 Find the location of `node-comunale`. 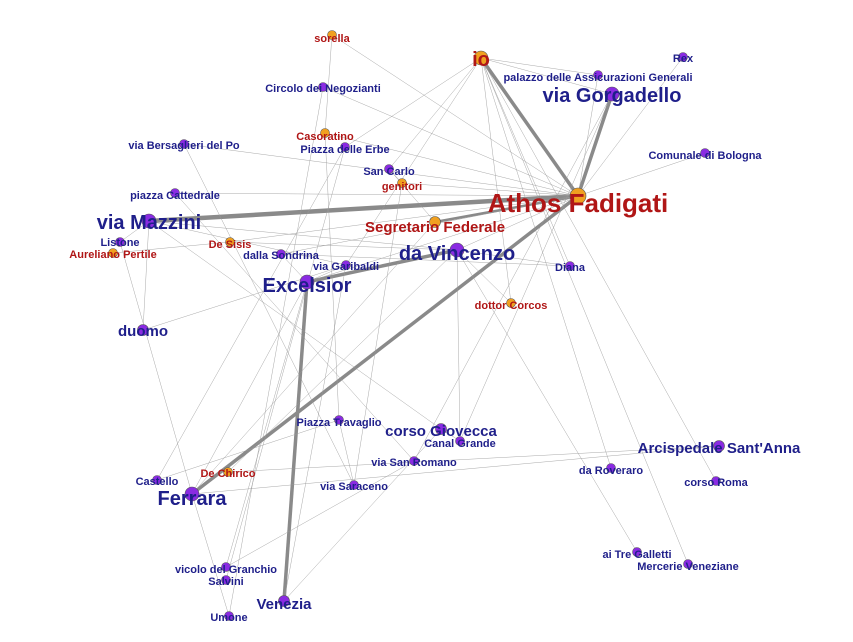

node-comunale is located at coordinates (705, 153).